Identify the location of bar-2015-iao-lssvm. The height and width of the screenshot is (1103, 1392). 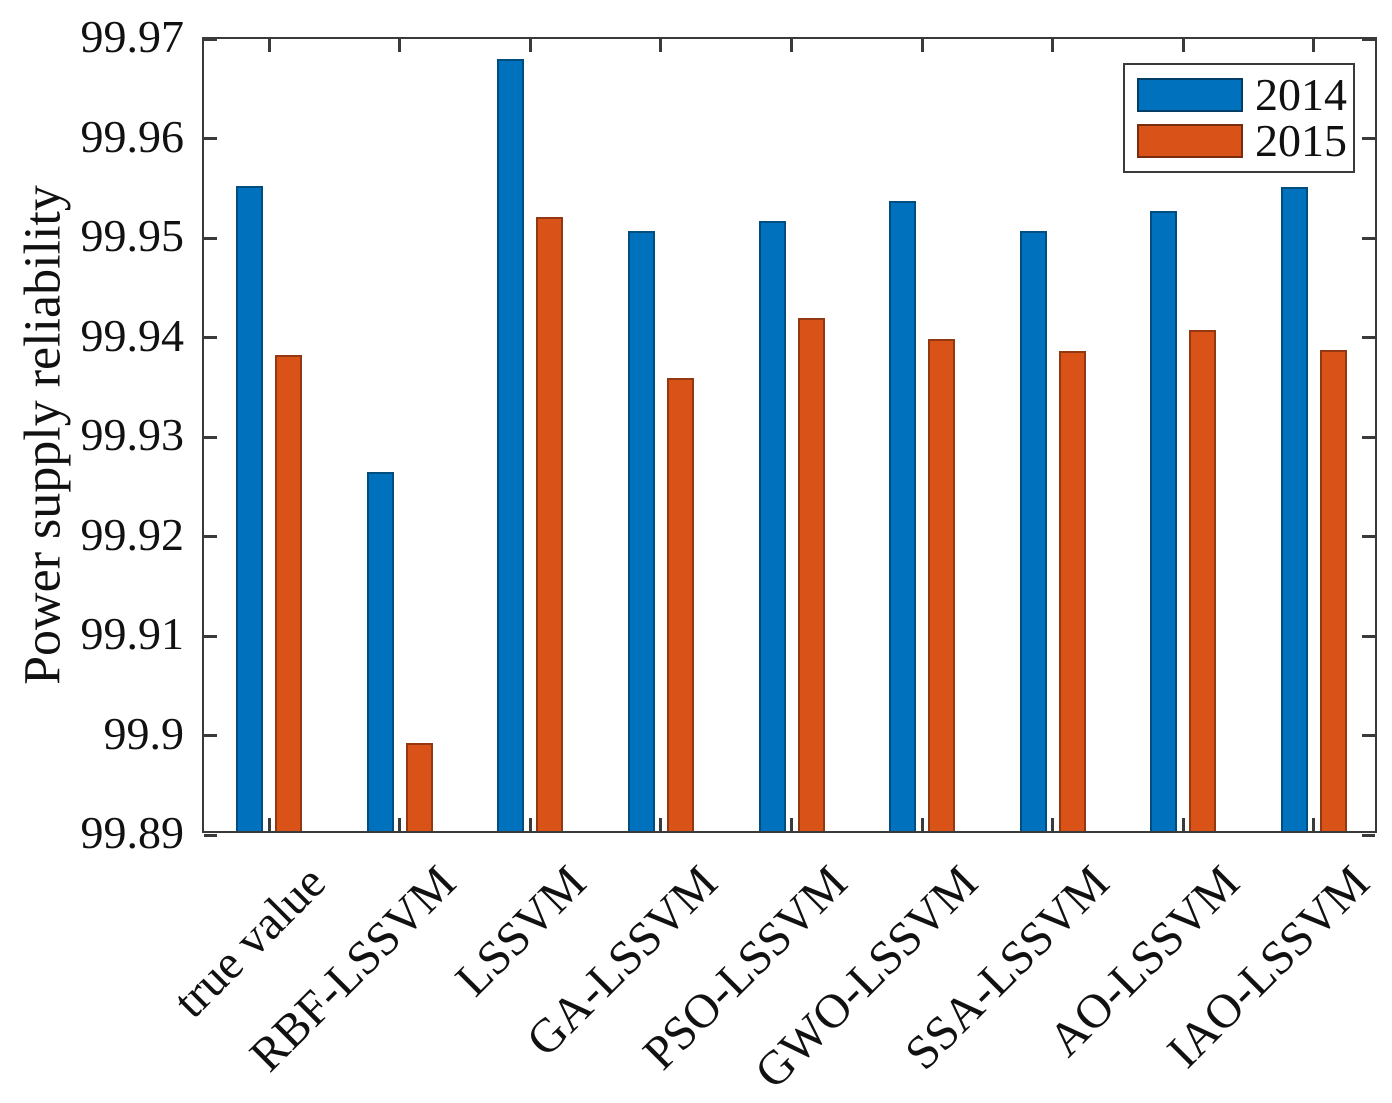
(1333, 590).